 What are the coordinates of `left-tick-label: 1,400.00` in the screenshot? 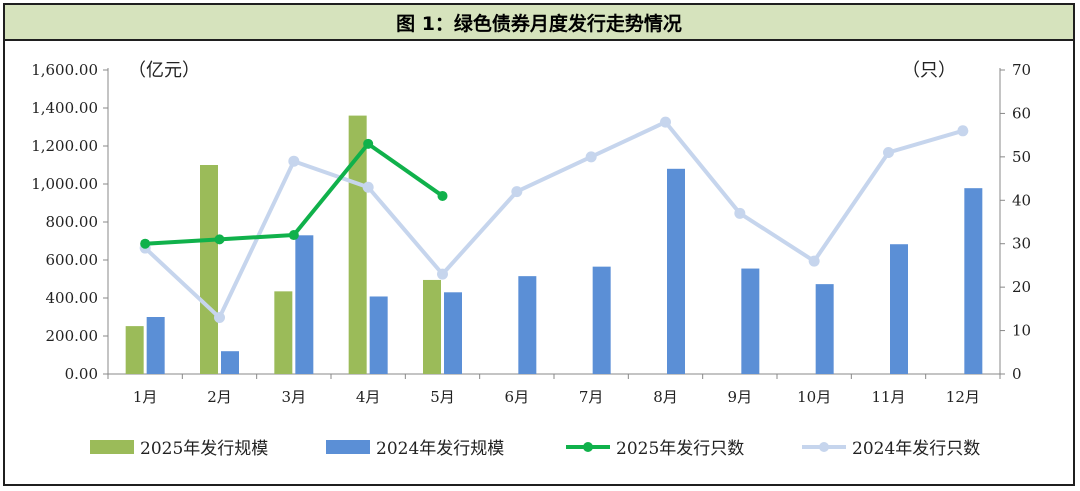 It's located at (64, 108).